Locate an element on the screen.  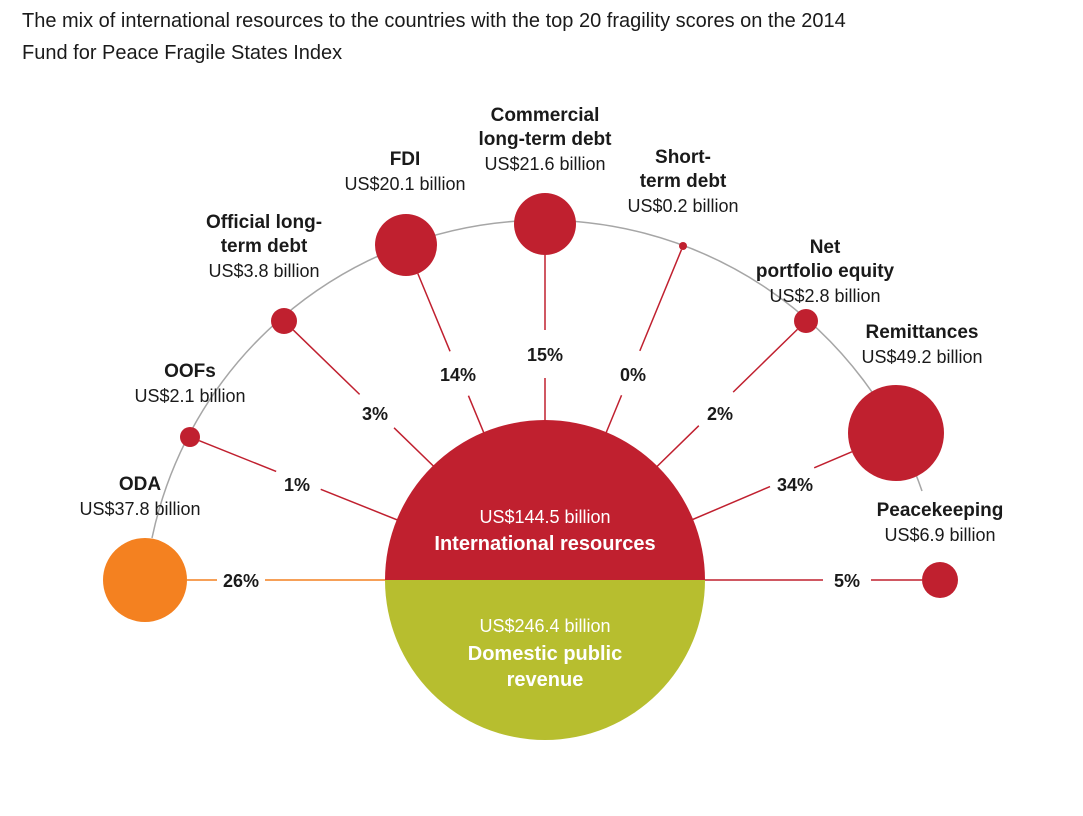
share-label-oofs: 1% is located at coordinates (297, 485).